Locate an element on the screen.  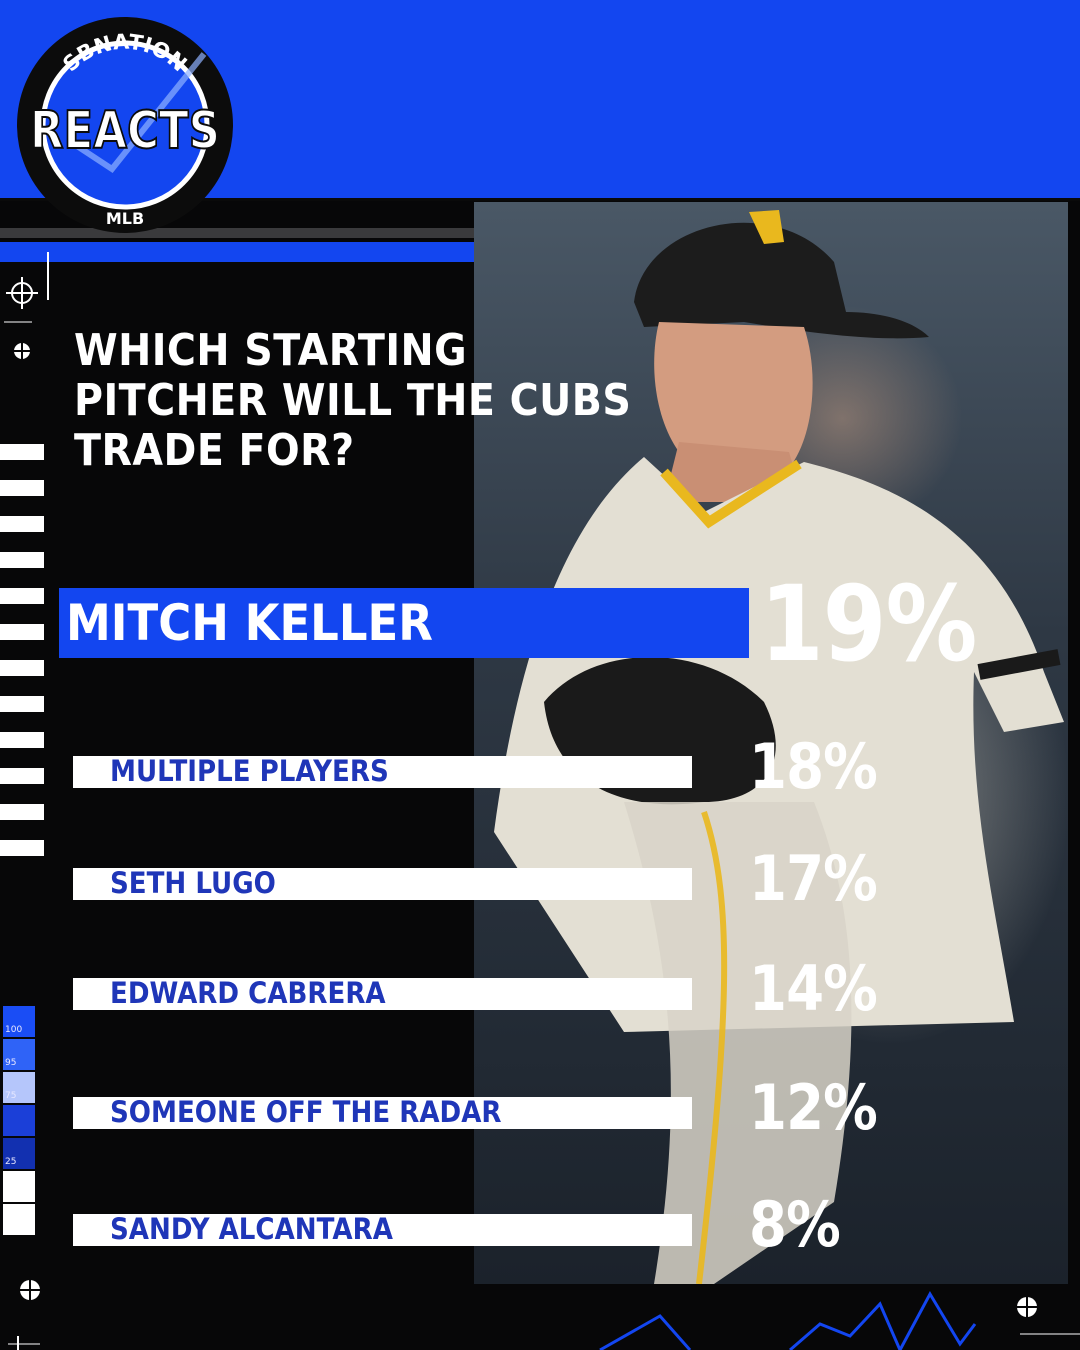
question-line: PITCHER WILL THE CUBS is located at coordinates (353, 400).